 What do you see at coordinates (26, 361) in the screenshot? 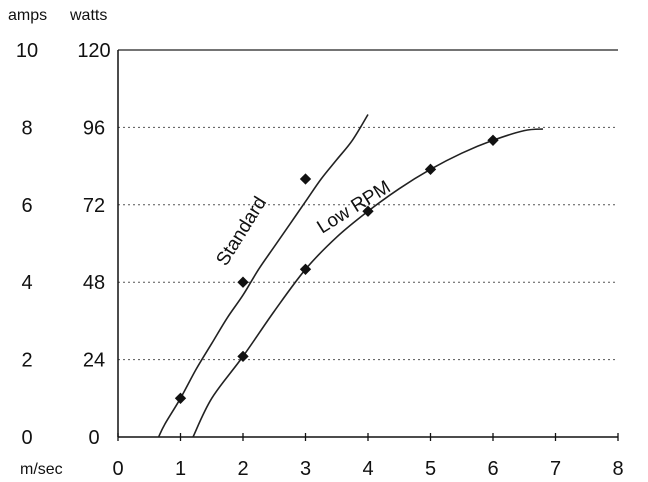
I see `amps-tick-label: 2` at bounding box center [26, 361].